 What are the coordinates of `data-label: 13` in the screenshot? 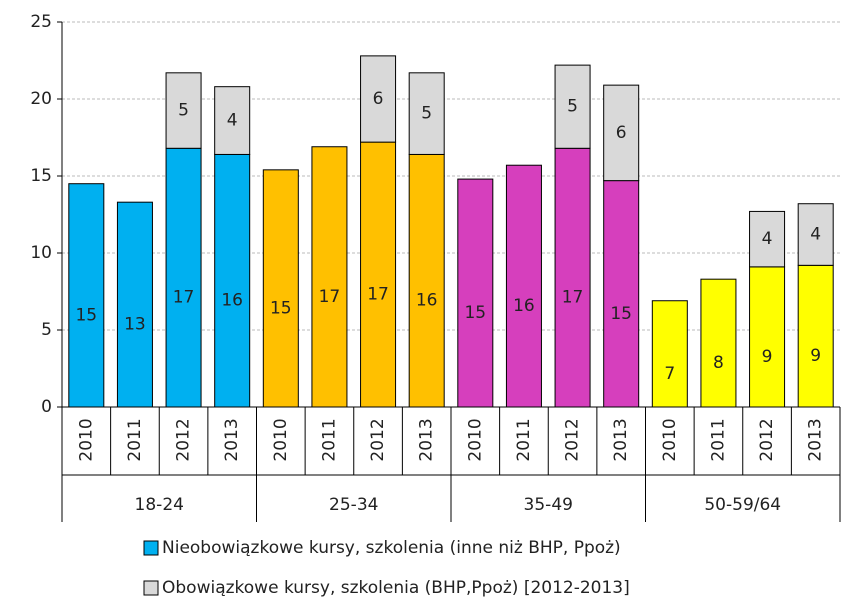 It's located at (135, 325).